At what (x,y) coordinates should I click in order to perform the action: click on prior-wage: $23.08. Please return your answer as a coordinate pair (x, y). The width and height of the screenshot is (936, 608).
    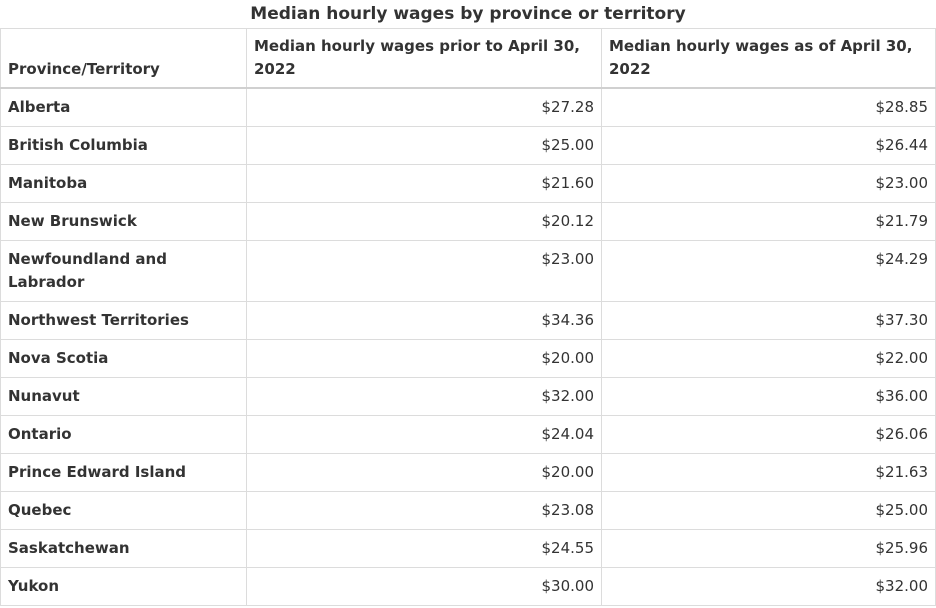
    Looking at the image, I should click on (424, 510).